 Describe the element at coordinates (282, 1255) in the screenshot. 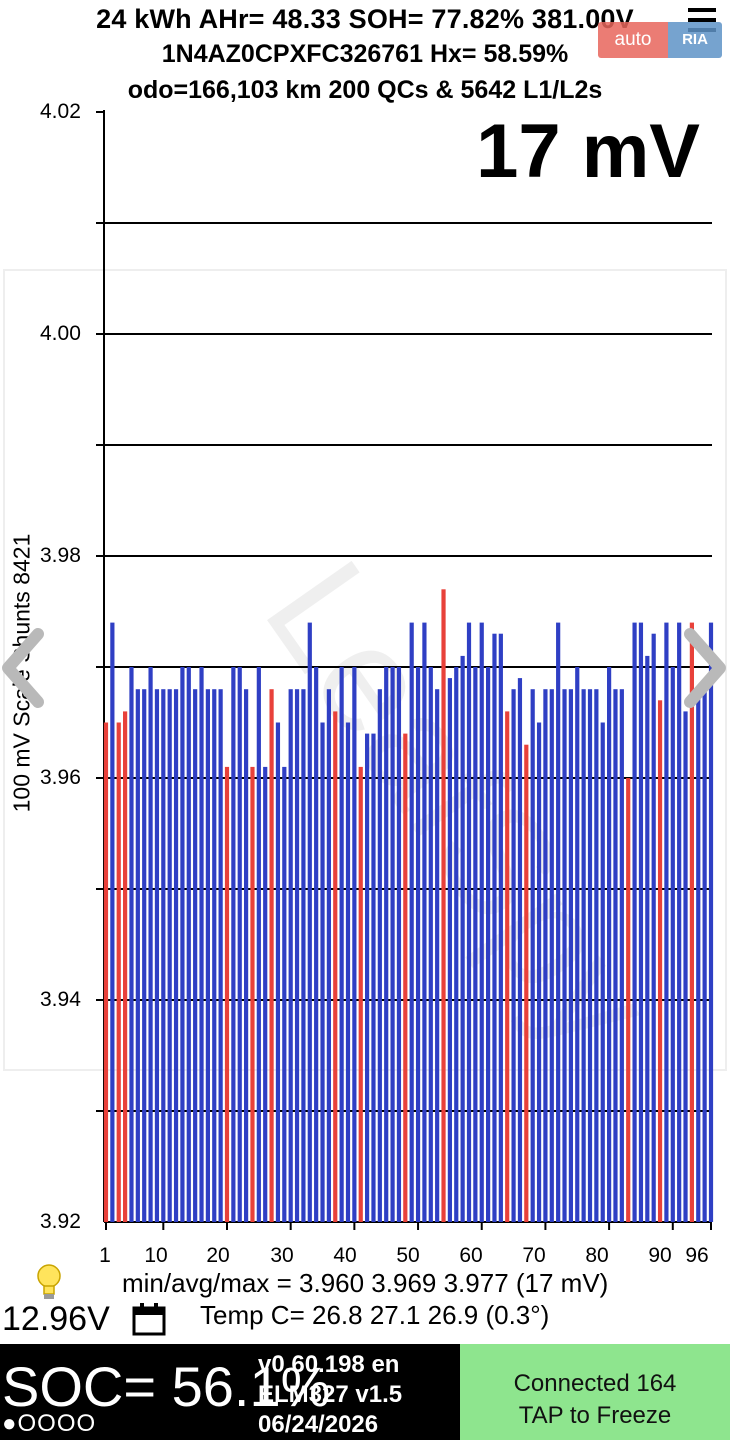

I see `x-tick-label: 30` at that location.